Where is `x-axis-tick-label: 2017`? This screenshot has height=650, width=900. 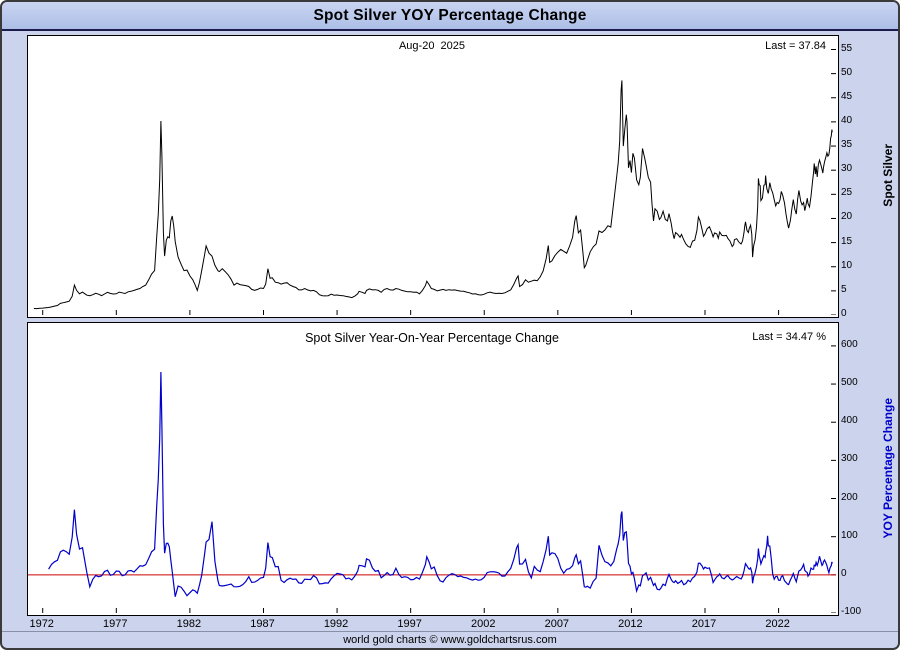
x-axis-tick-label: 2017 is located at coordinates (704, 624).